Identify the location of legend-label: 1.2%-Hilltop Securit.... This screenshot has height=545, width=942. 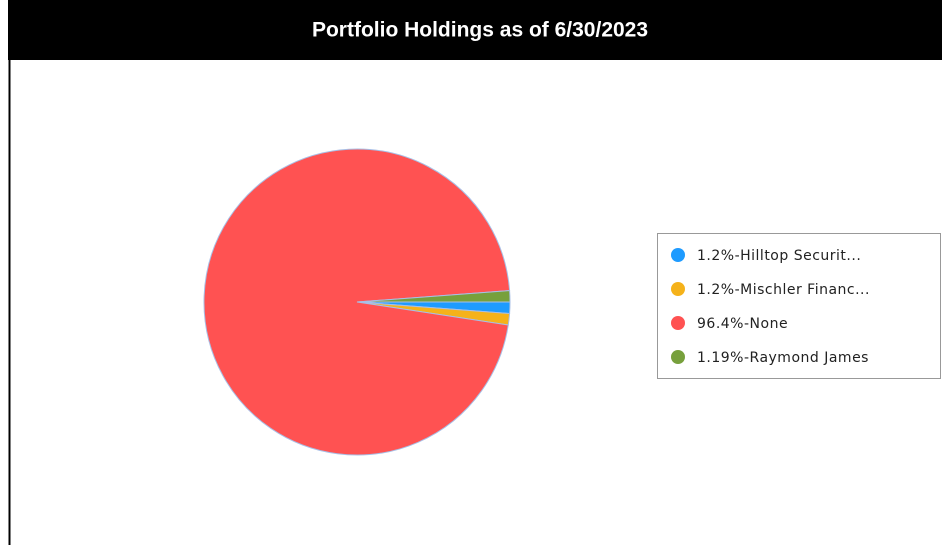
(779, 256).